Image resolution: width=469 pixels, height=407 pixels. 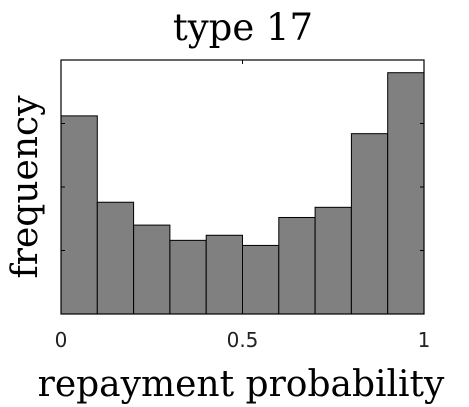 I want to click on x-tick-label: 0.5, so click(x=243, y=340).